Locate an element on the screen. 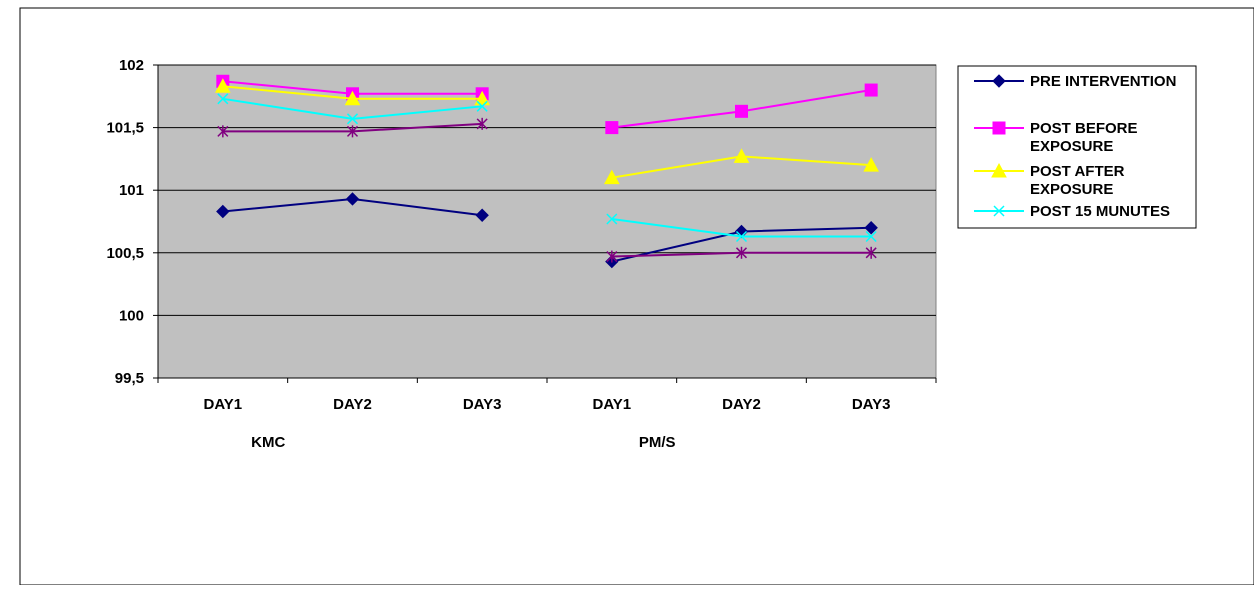 This screenshot has height=590, width=1254. legend-box is located at coordinates (1077, 147).